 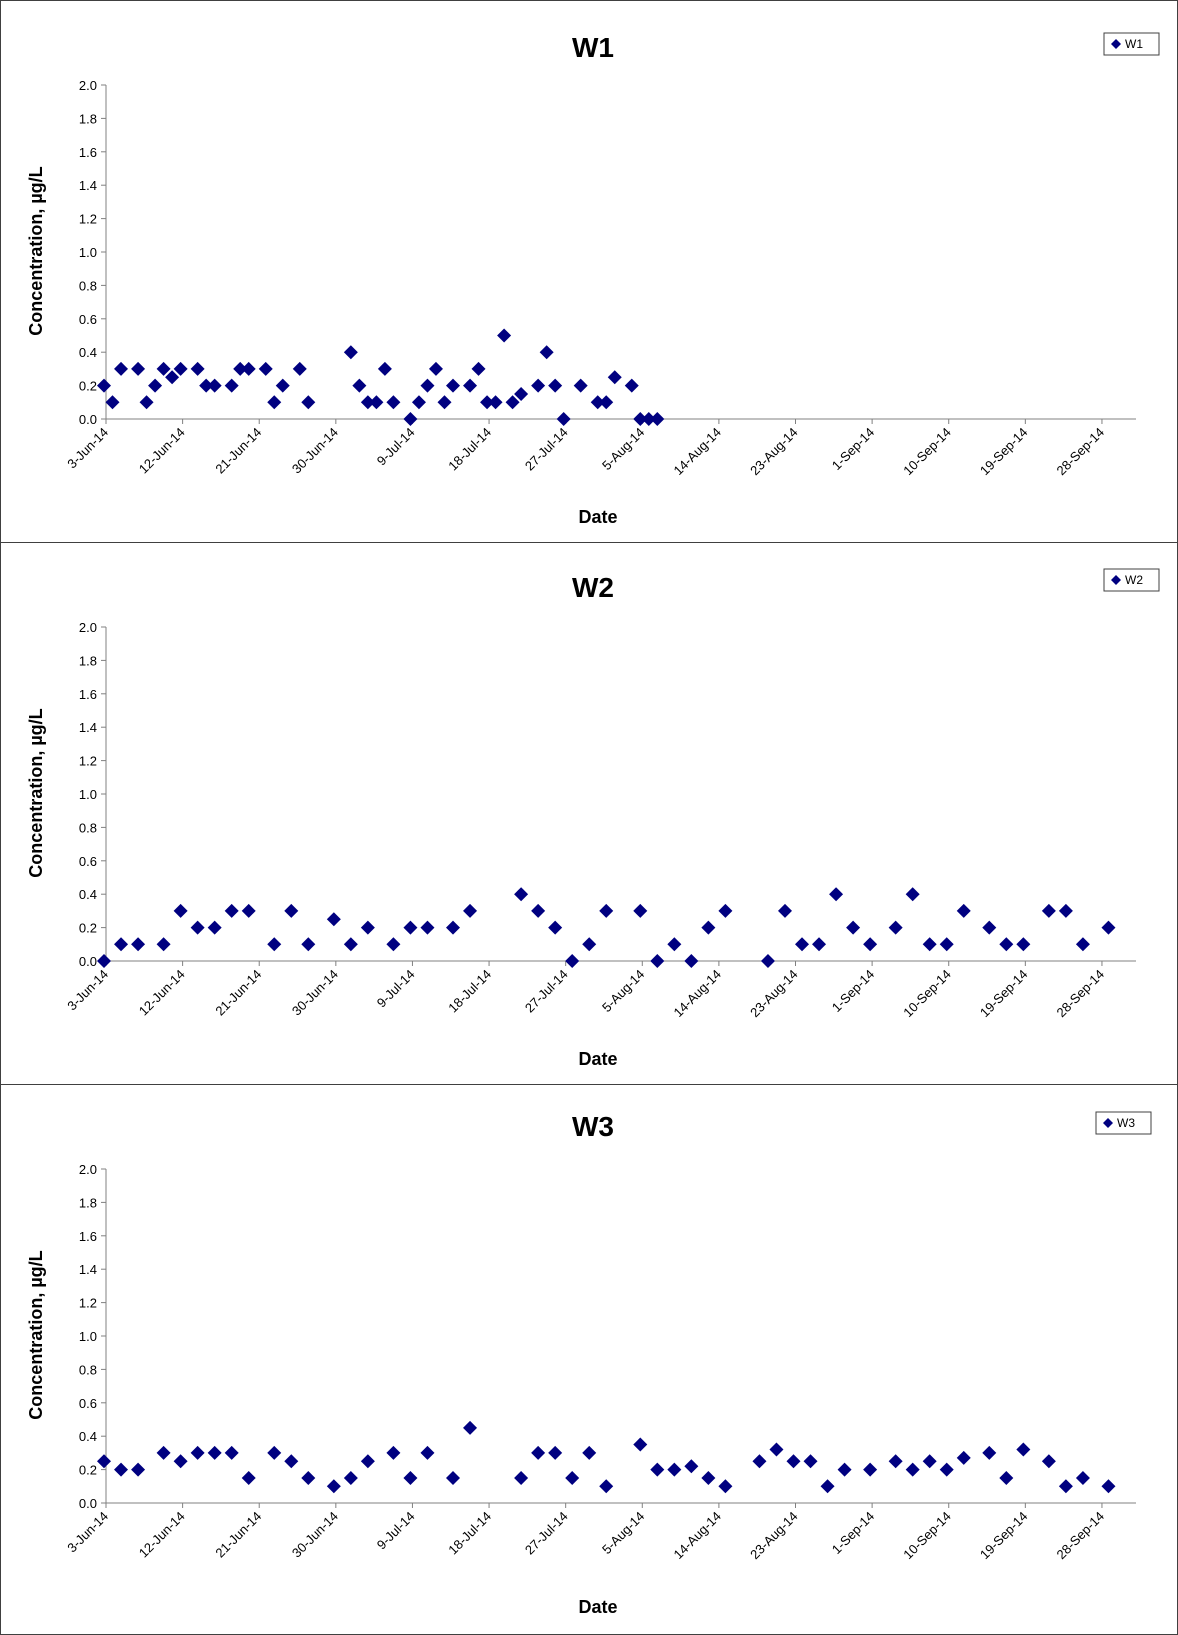 I want to click on y-tick-label: 2.0, so click(x=88, y=1169).